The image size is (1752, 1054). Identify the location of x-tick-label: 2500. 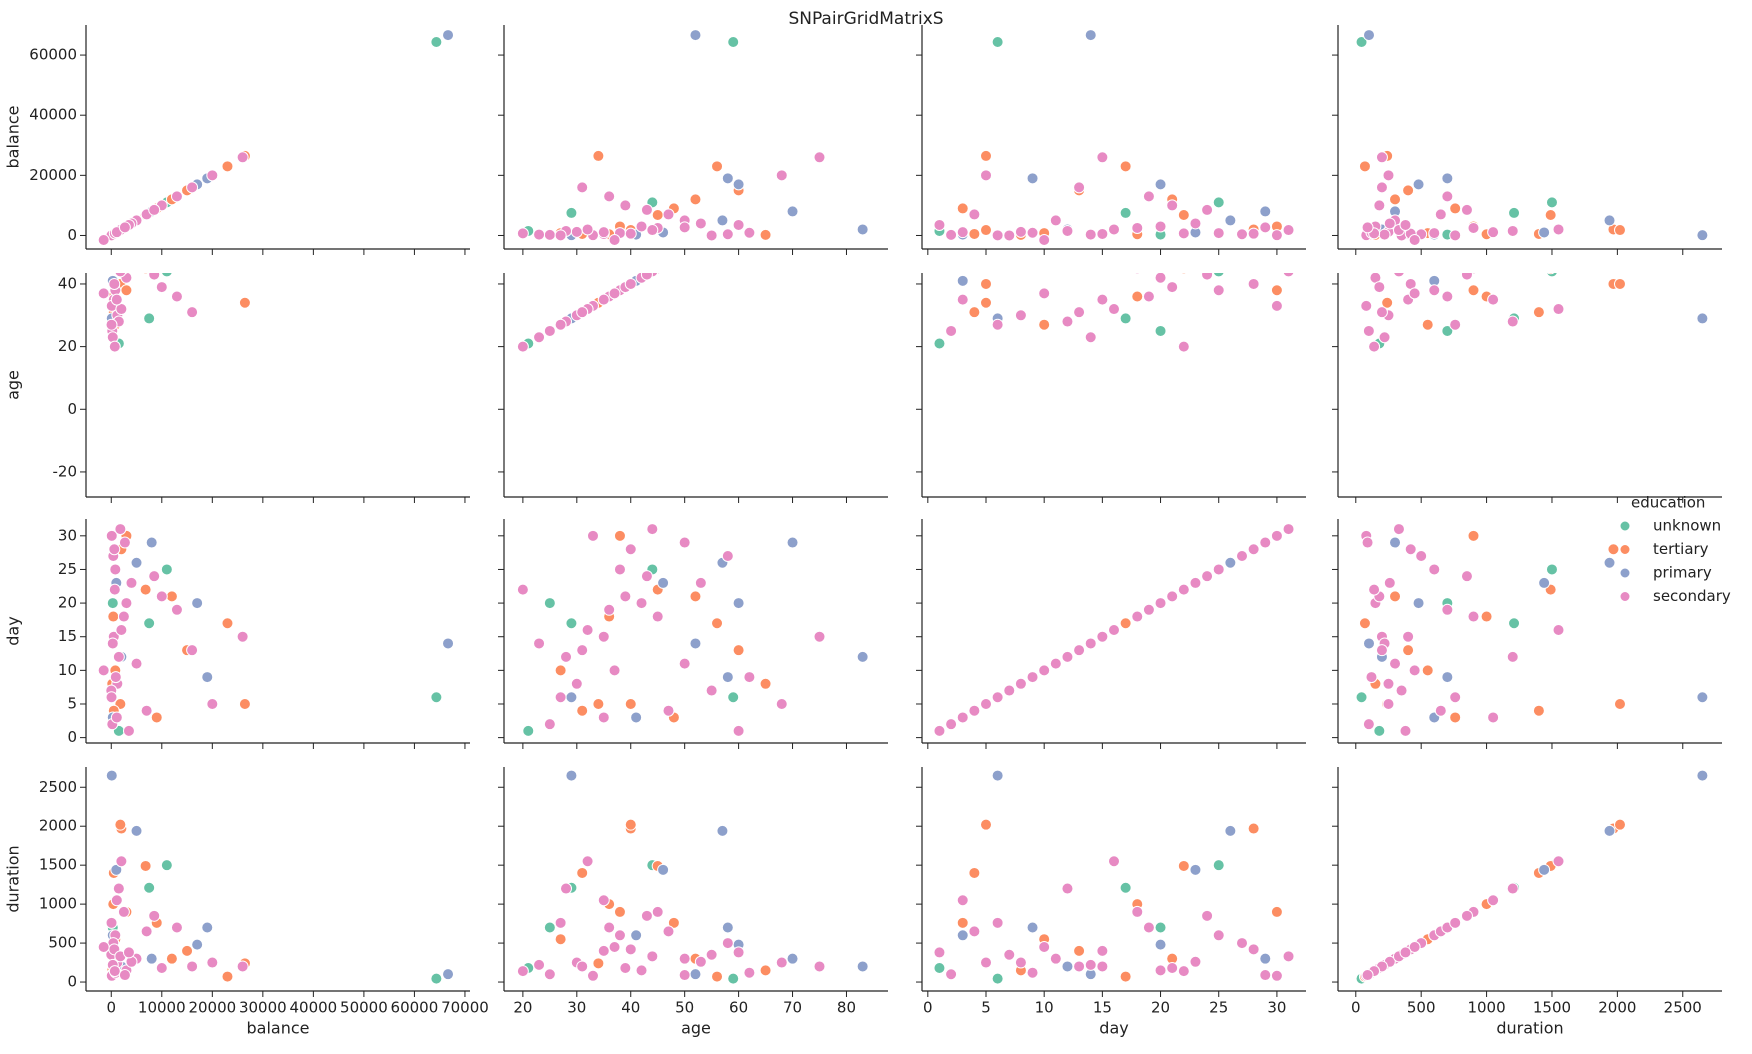
(1683, 1008).